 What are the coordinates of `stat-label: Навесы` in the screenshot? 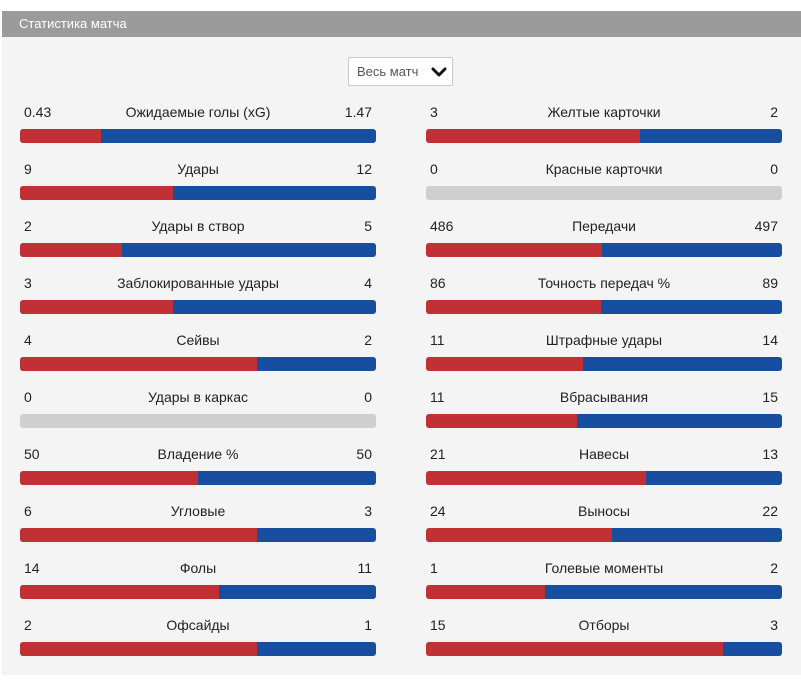 It's located at (604, 454).